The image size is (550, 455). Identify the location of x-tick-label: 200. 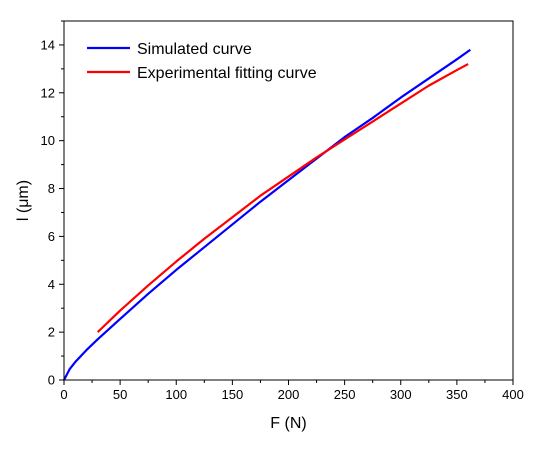
(289, 394).